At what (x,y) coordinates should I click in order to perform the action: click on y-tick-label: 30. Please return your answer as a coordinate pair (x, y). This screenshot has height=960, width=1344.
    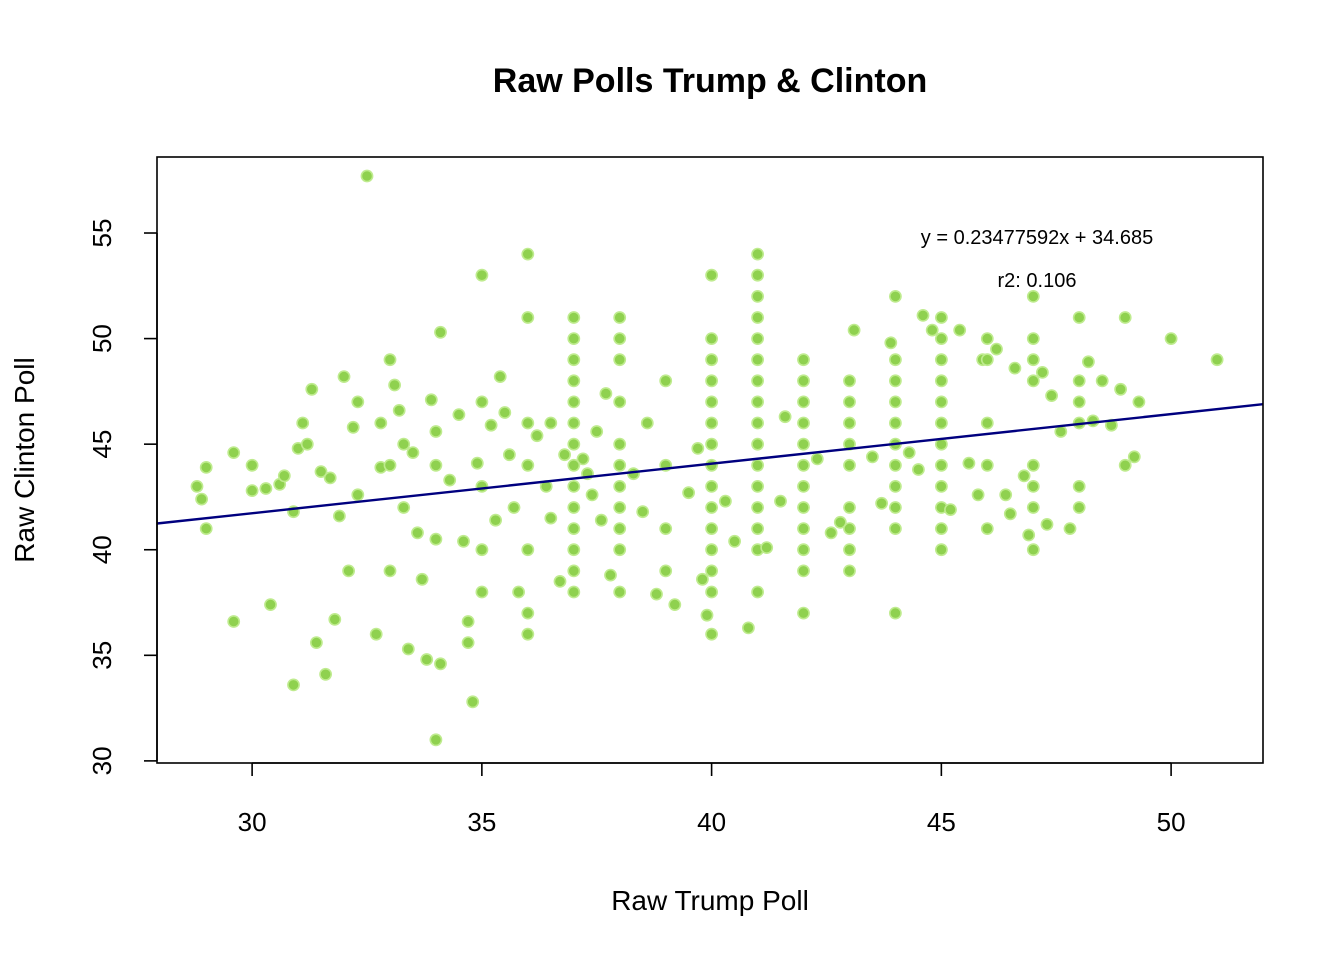
    Looking at the image, I should click on (102, 760).